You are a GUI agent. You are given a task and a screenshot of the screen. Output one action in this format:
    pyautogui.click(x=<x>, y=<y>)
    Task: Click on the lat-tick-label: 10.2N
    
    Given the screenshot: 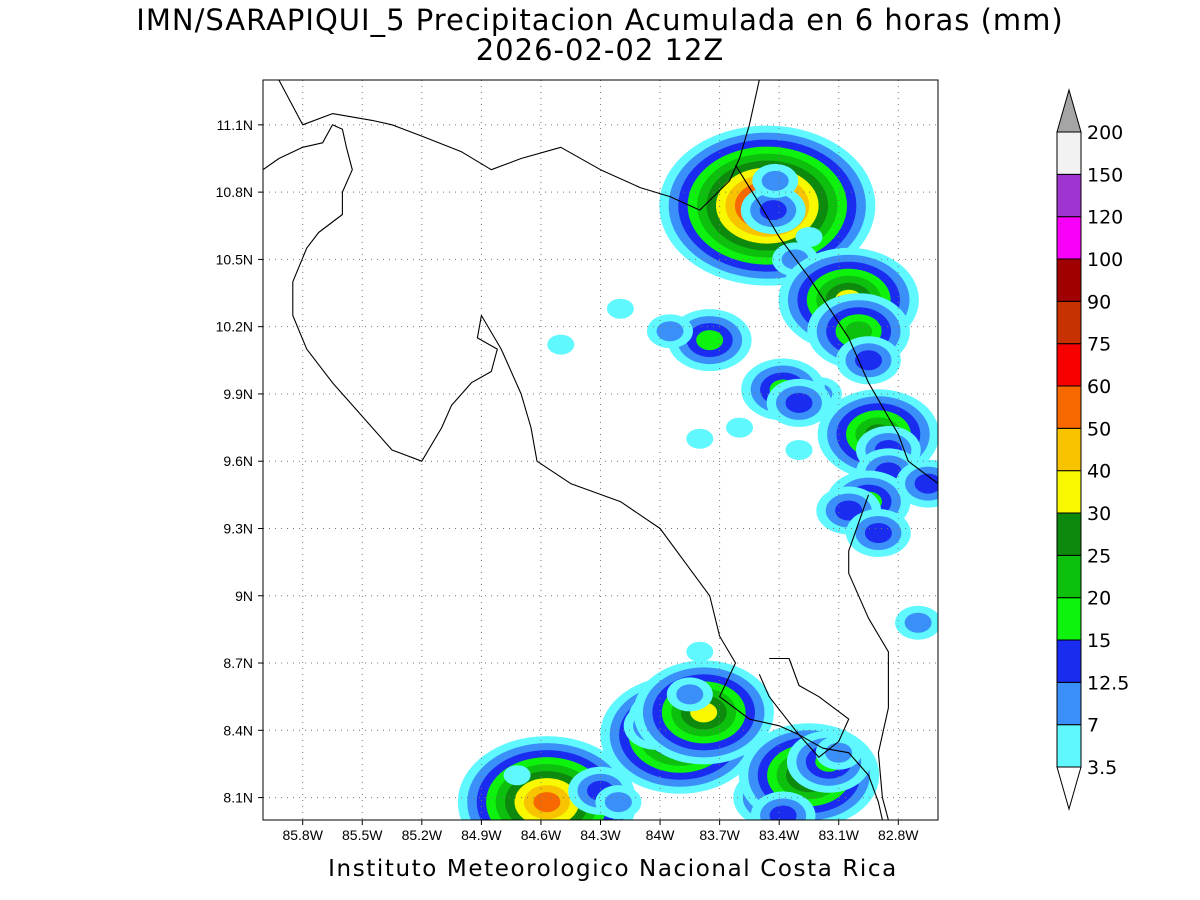 What is the action you would take?
    pyautogui.click(x=234, y=327)
    